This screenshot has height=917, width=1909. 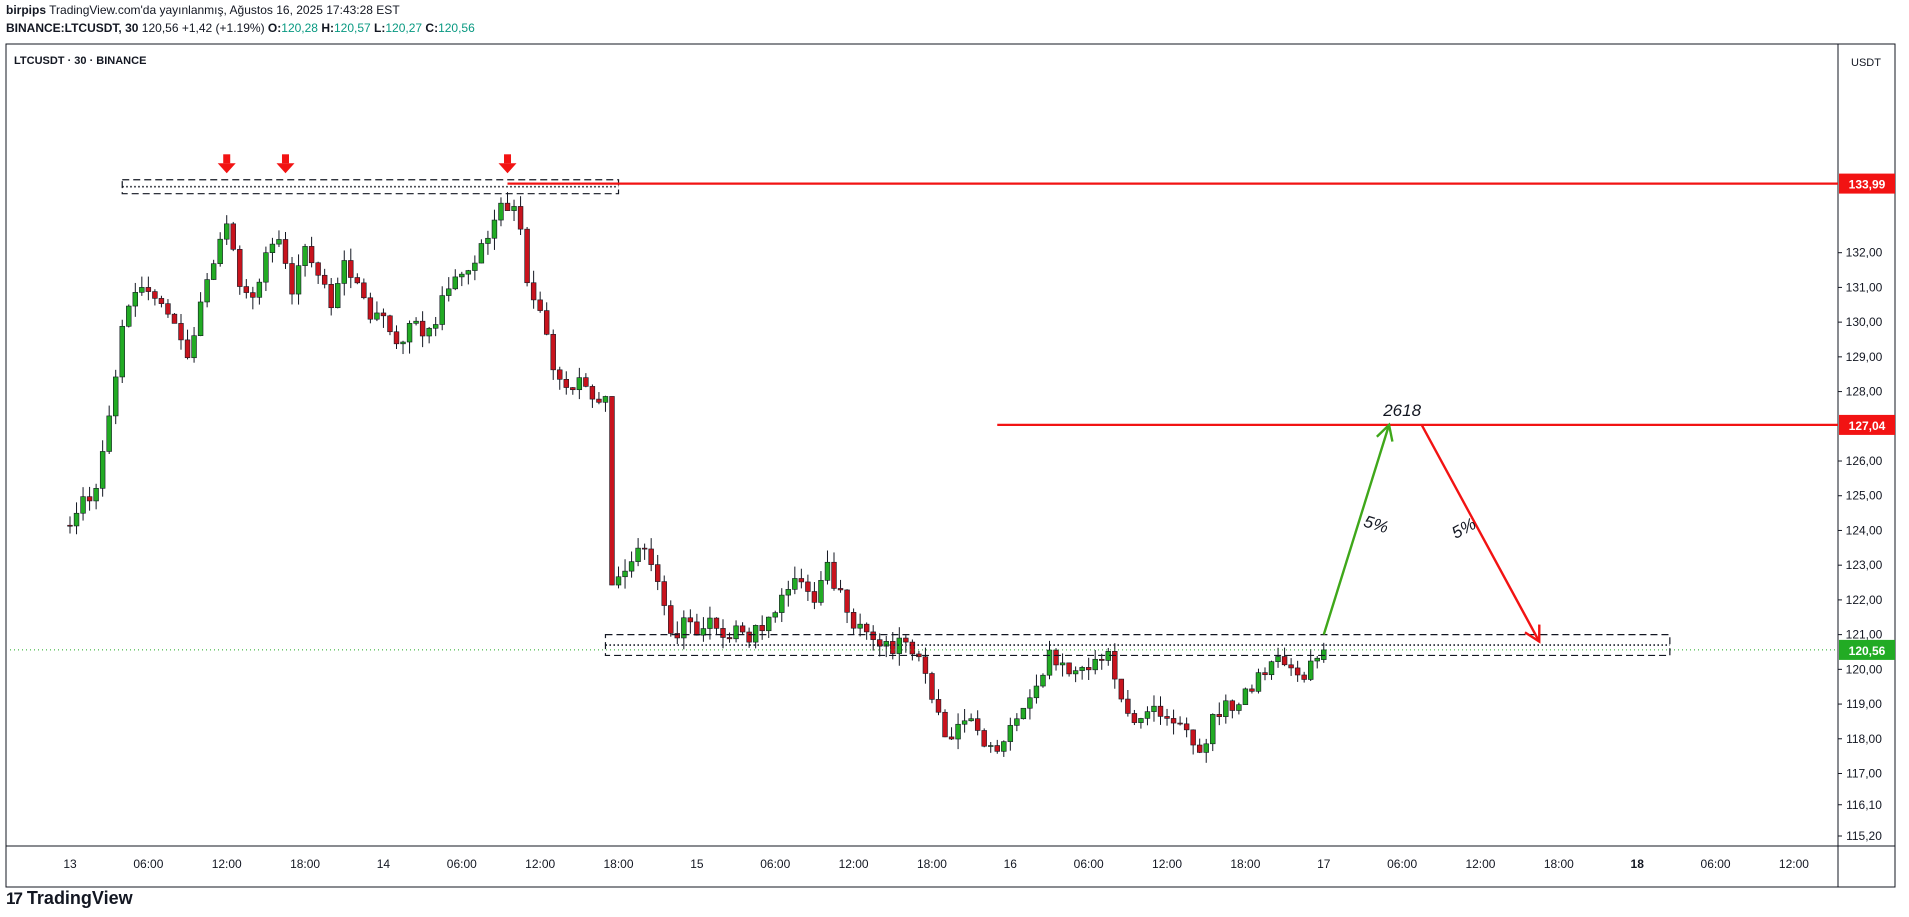 I want to click on price-tick-label: 132,00, so click(x=1864, y=253).